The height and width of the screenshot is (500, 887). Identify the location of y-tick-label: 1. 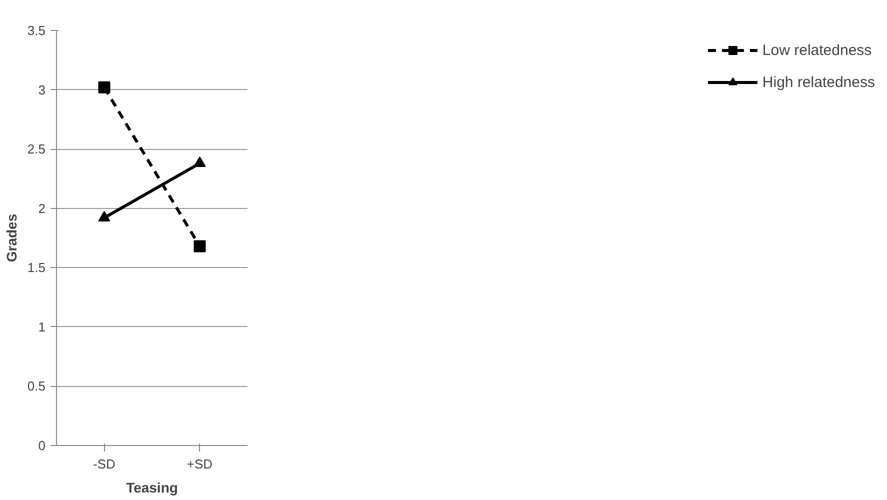
(42, 326).